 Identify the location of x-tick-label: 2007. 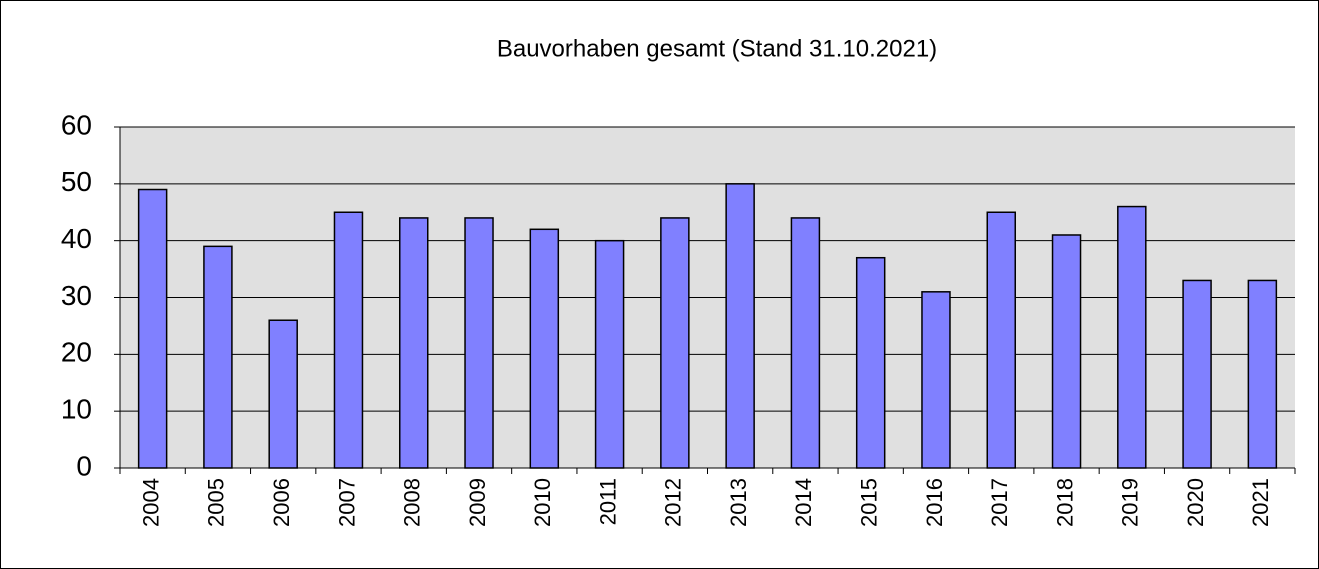
(346, 502).